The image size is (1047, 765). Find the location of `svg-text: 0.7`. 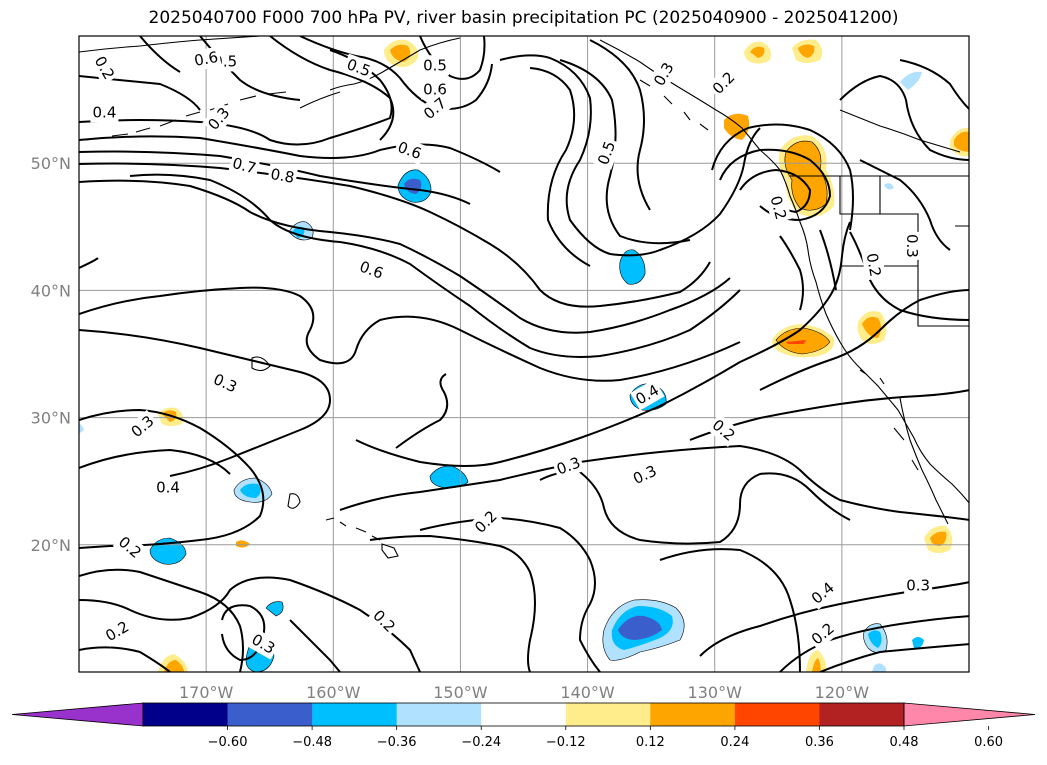

svg-text: 0.7 is located at coordinates (244, 166).